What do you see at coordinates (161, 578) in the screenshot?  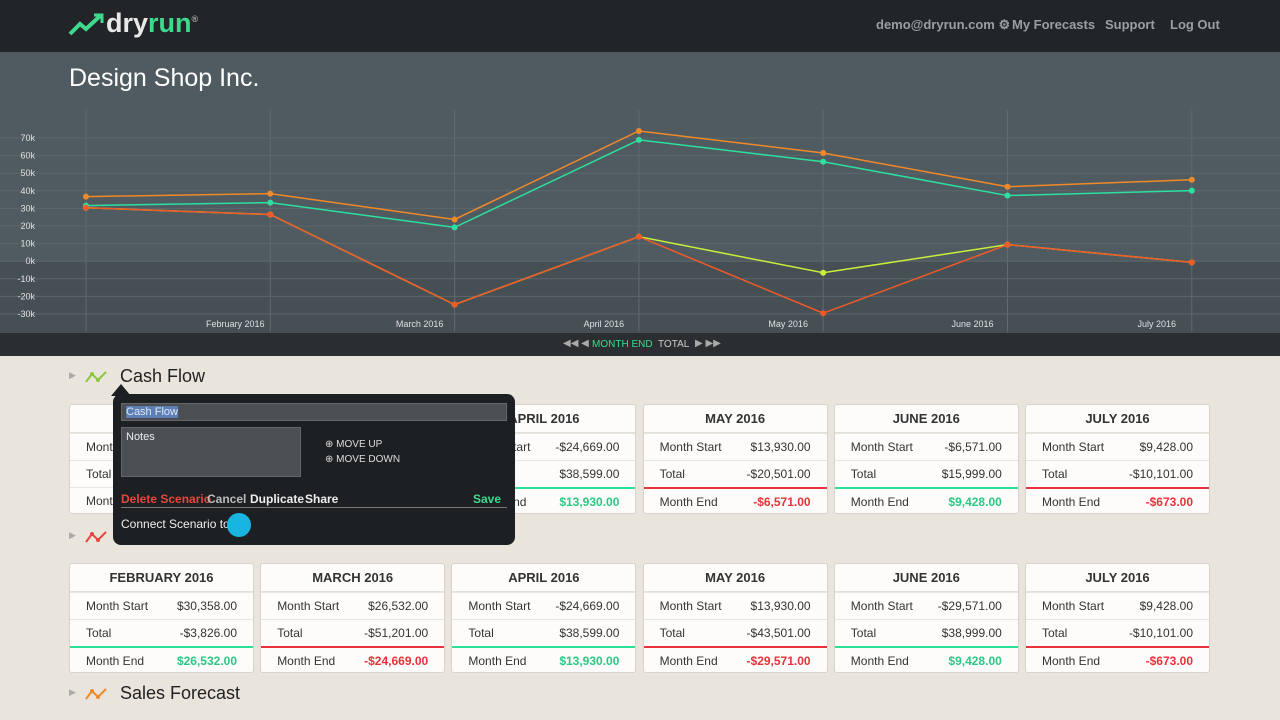 I see `card-header: FEBRUARY 2016` at bounding box center [161, 578].